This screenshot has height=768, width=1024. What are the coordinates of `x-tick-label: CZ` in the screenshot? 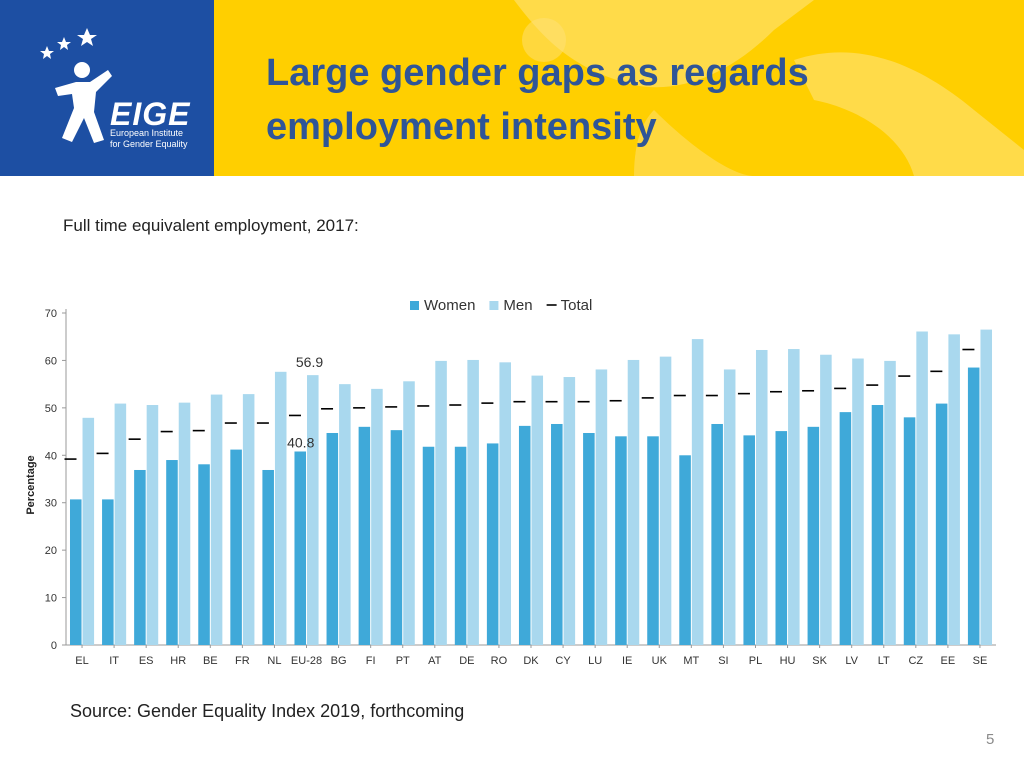 It's located at (915, 661).